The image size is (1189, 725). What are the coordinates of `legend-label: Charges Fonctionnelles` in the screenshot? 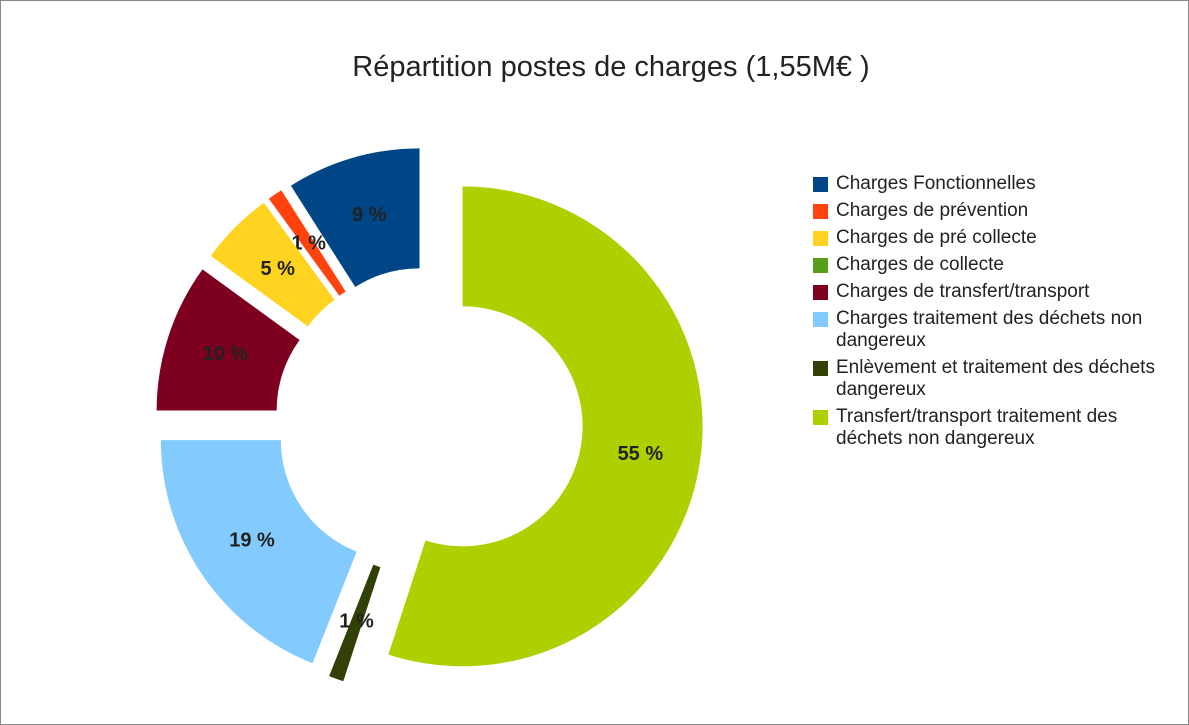 It's located at (936, 183).